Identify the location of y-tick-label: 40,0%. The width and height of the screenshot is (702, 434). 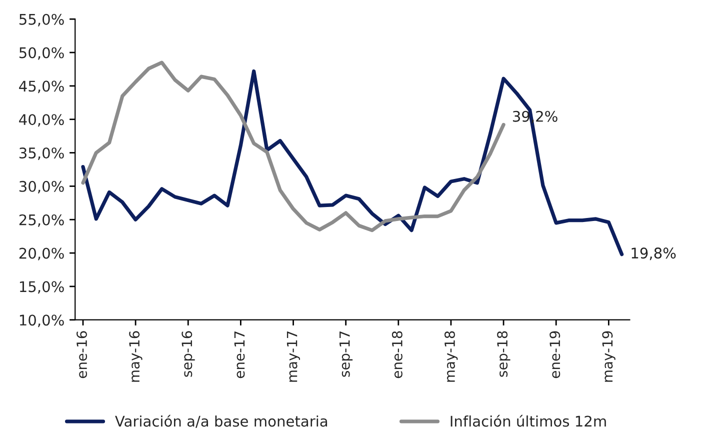
(41, 120).